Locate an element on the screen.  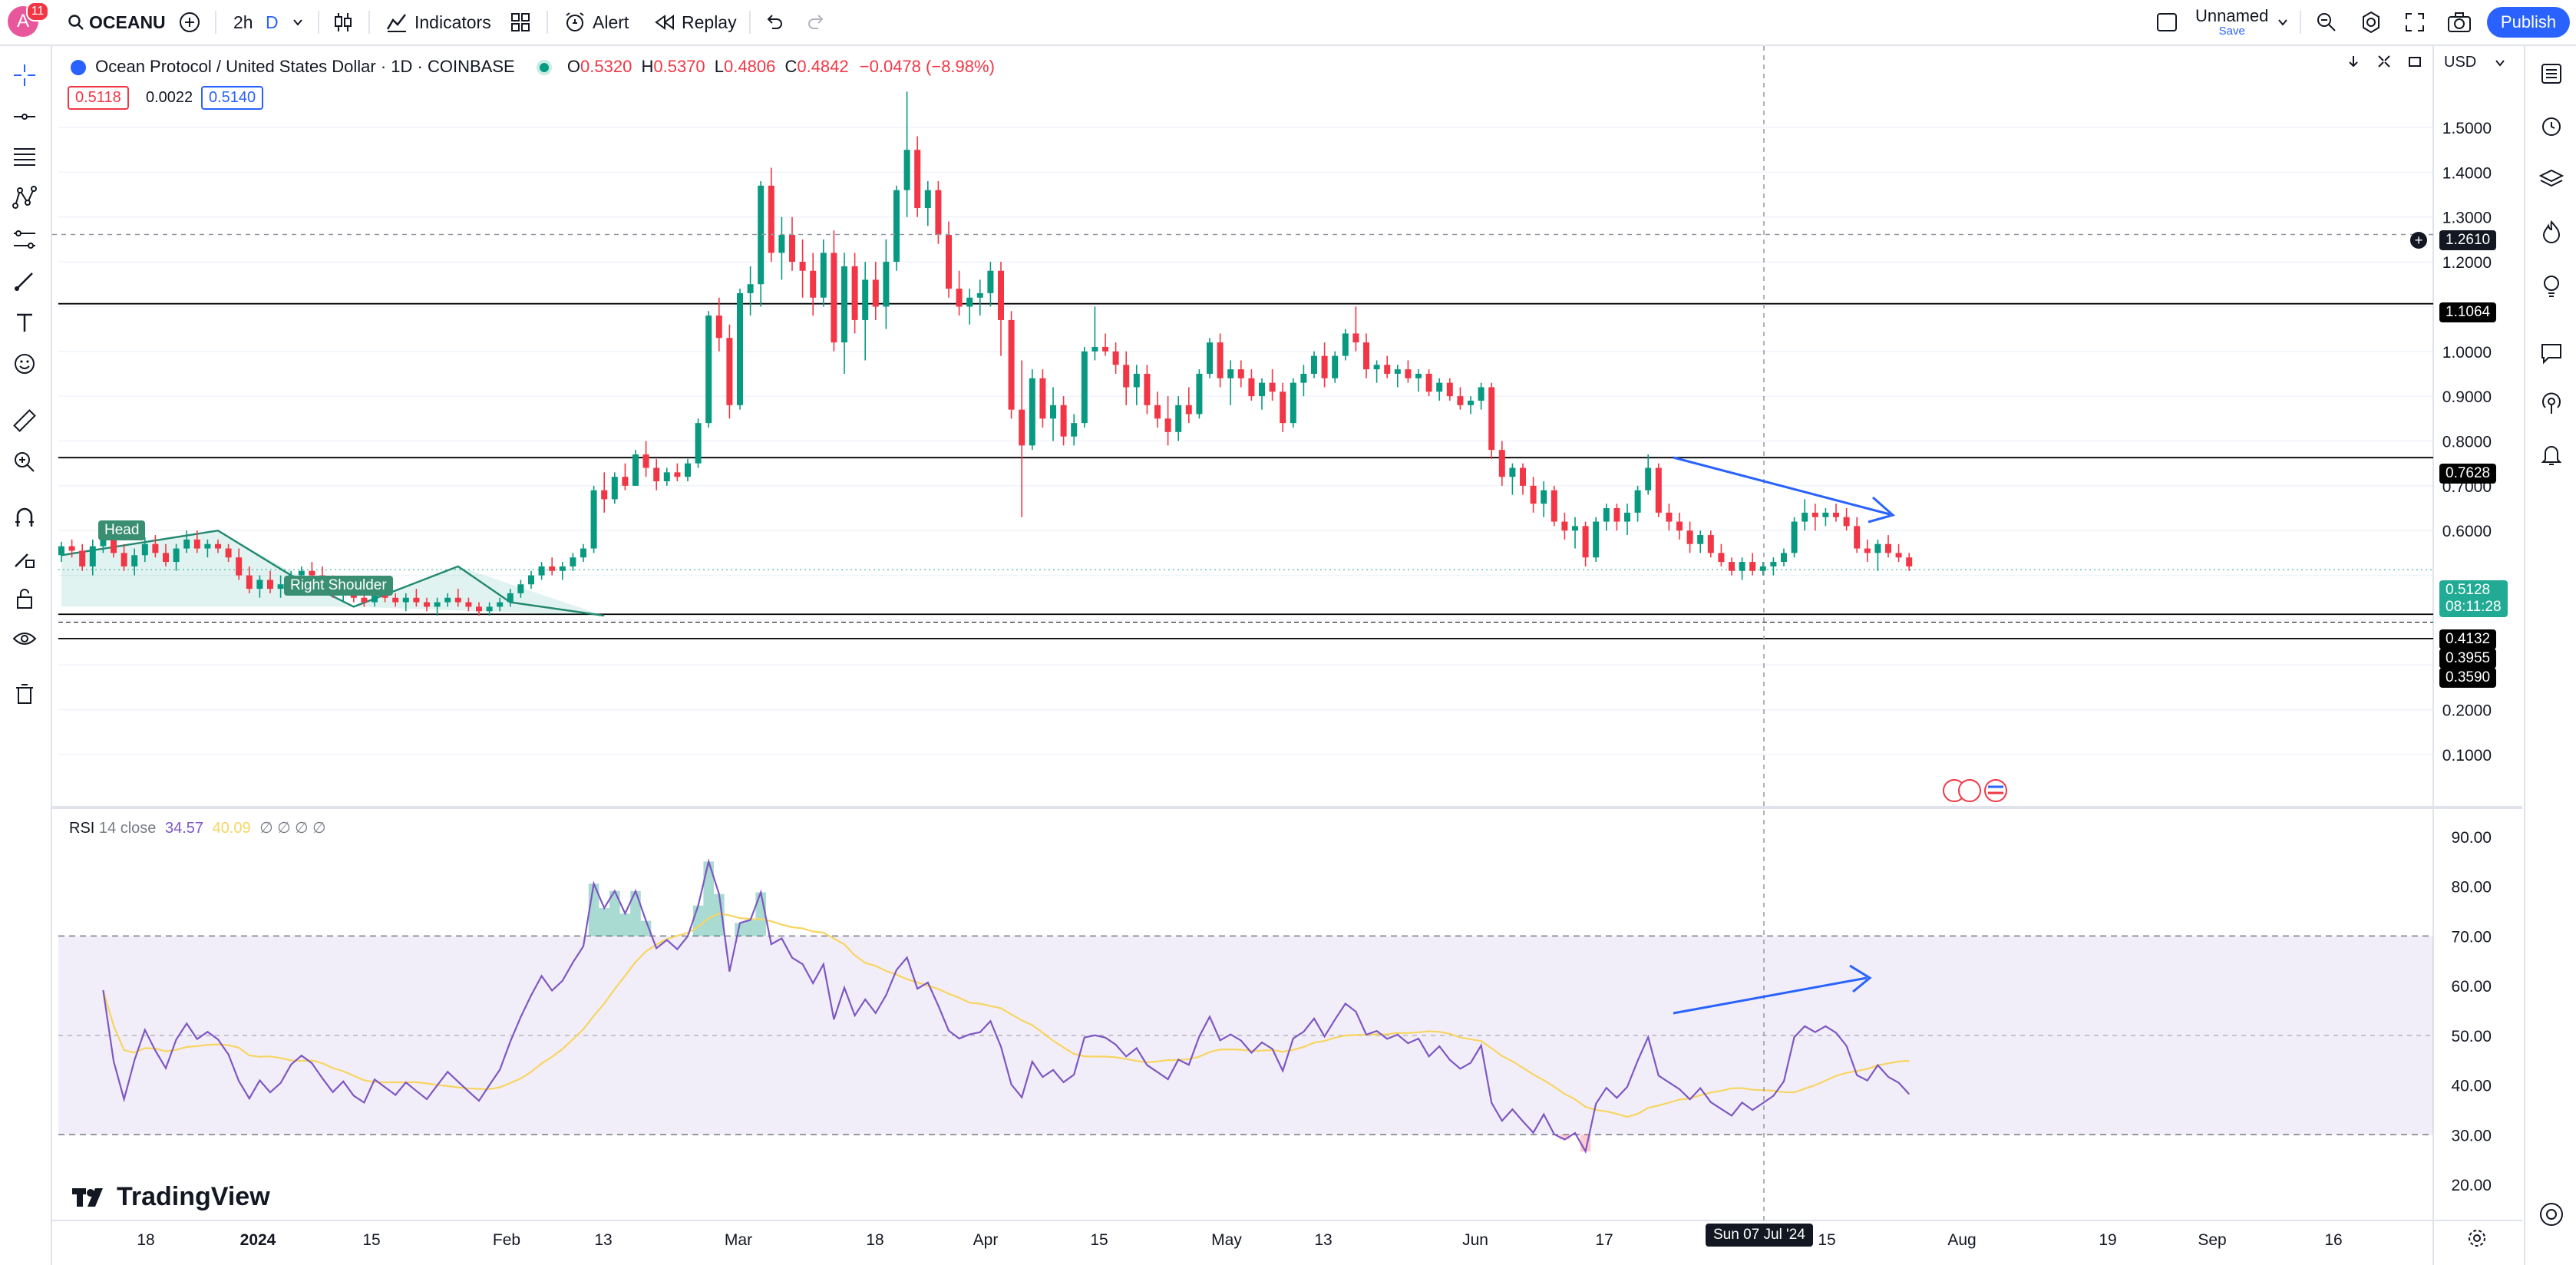
settings-button is located at coordinates (2371, 22).